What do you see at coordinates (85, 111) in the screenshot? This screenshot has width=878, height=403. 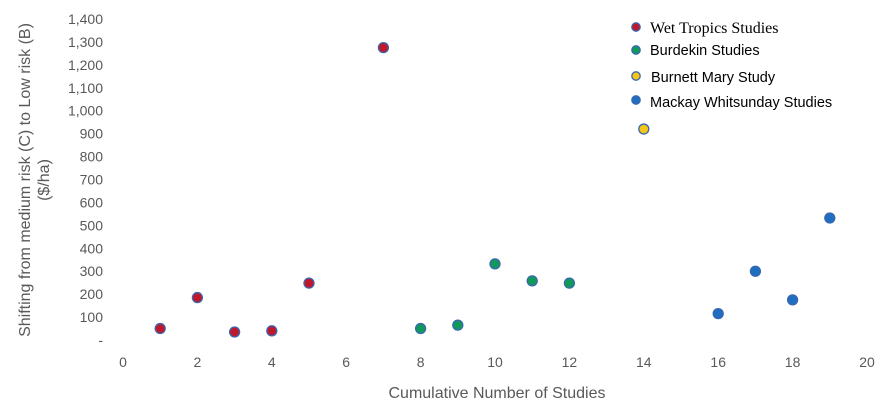 I see `y-tick-label: 1,000` at bounding box center [85, 111].